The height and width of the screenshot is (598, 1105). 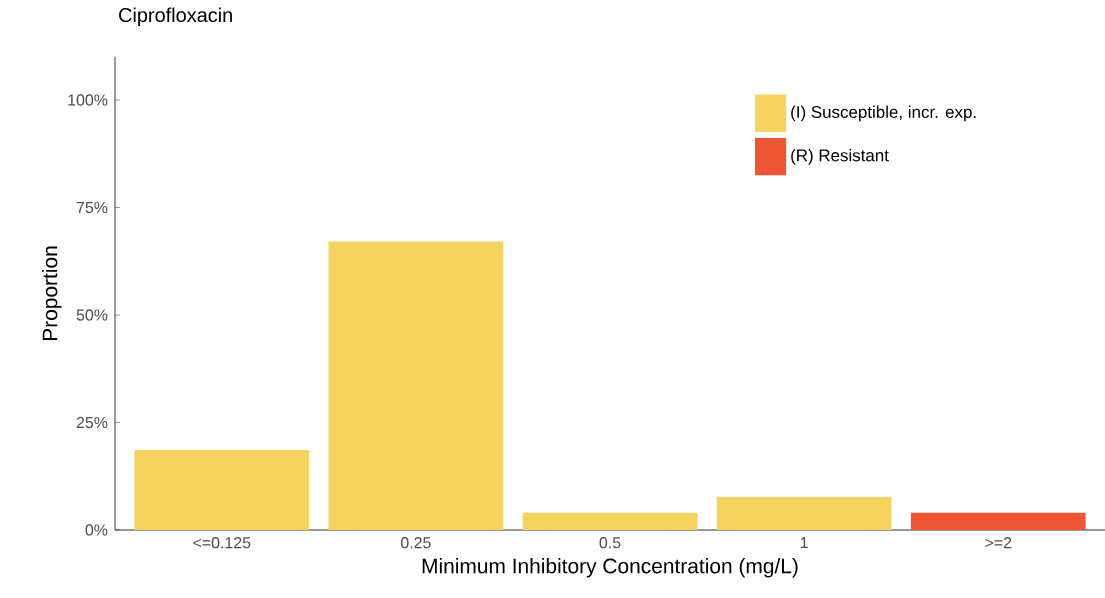 What do you see at coordinates (96, 530) in the screenshot?
I see `y-tick-label: 0%` at bounding box center [96, 530].